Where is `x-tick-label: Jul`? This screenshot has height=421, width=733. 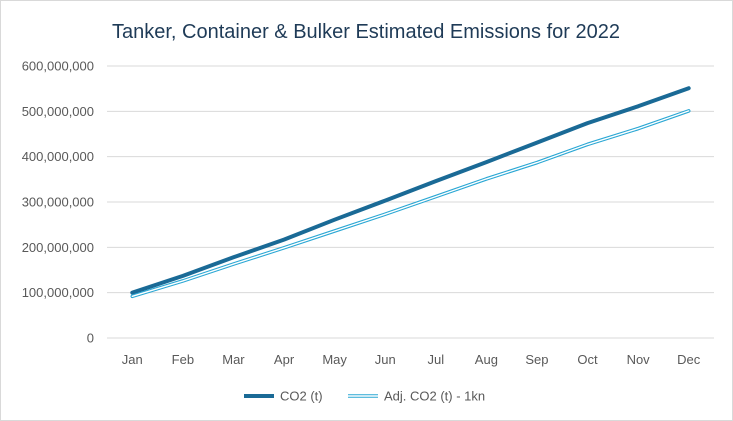
x-tick-label: Jul is located at coordinates (435, 359).